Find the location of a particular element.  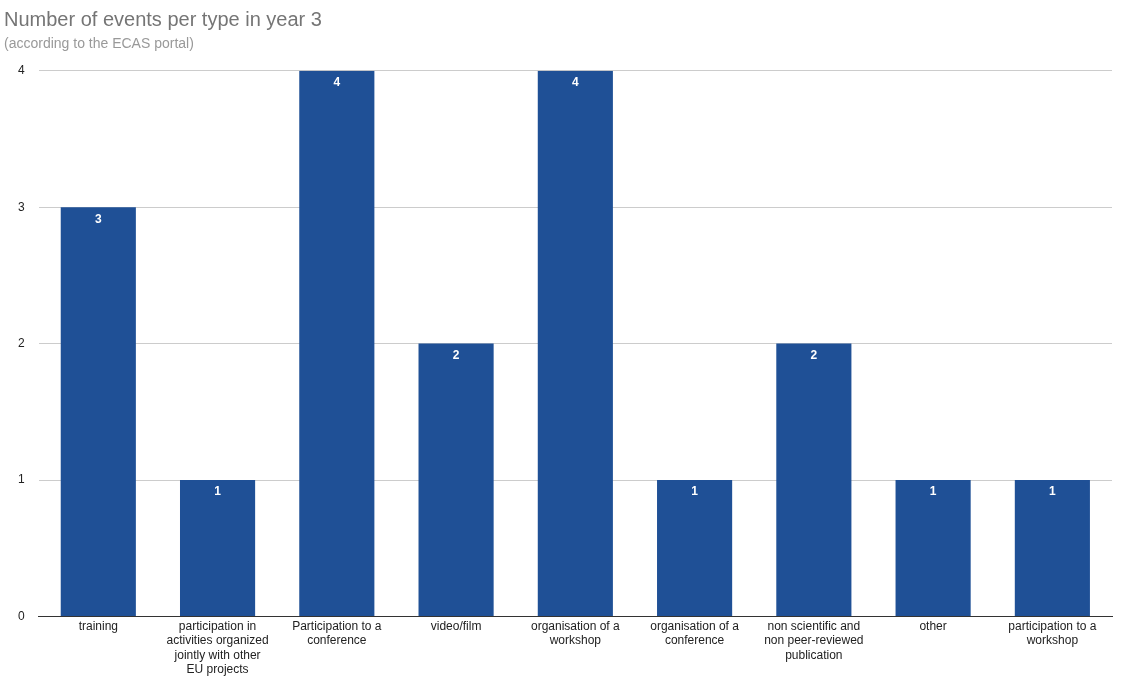

x-tick-label: non scientific and non peer-reviewed publication is located at coordinates (814, 640).